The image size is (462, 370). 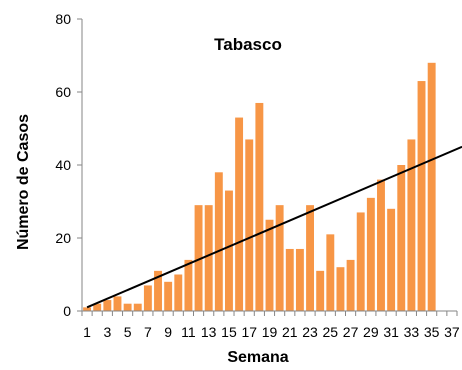 What do you see at coordinates (310, 332) in the screenshot?
I see `x-tick-label: 23` at bounding box center [310, 332].